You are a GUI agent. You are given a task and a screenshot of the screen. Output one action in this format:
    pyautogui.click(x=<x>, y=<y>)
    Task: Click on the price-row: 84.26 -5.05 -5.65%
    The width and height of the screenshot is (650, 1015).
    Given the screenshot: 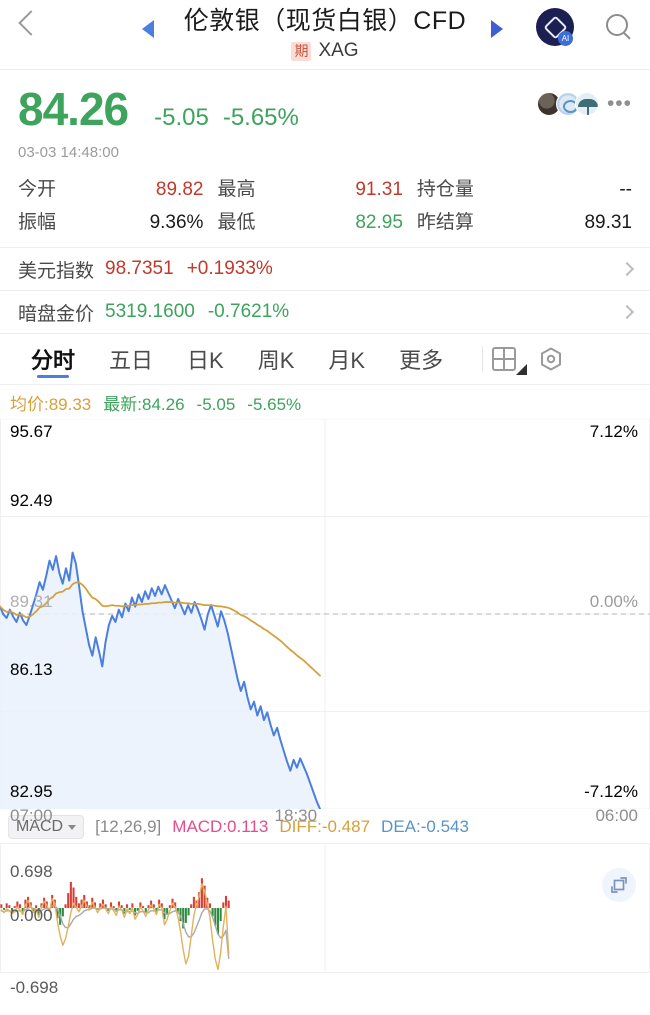 What is the action you would take?
    pyautogui.click(x=325, y=109)
    